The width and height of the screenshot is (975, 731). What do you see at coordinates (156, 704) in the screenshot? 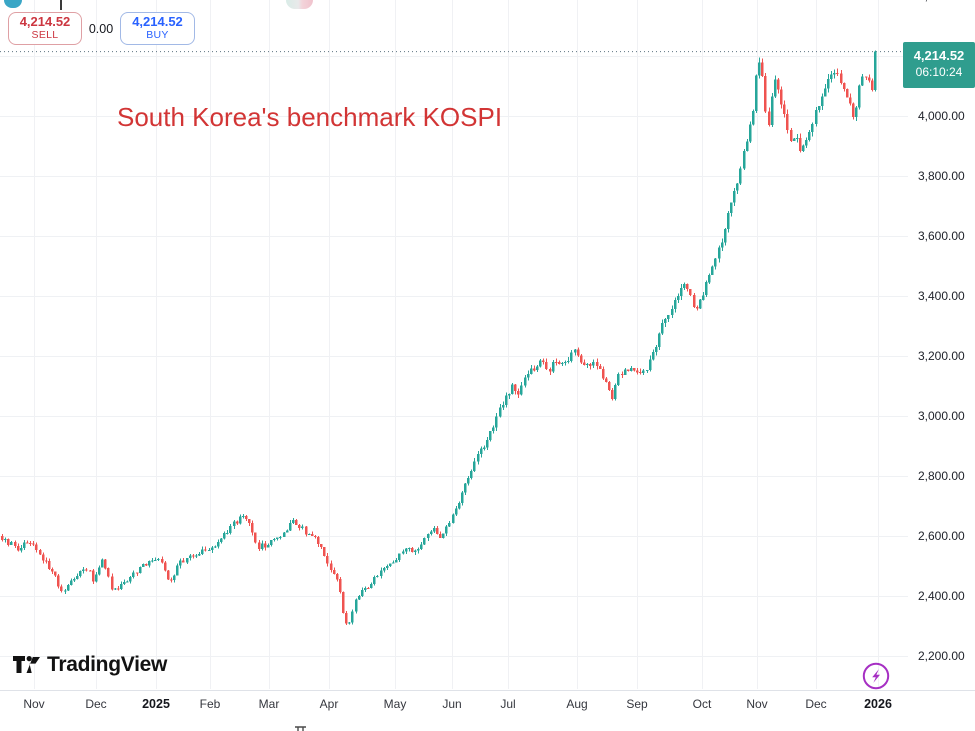
I see `x-tick-label: 2025` at bounding box center [156, 704].